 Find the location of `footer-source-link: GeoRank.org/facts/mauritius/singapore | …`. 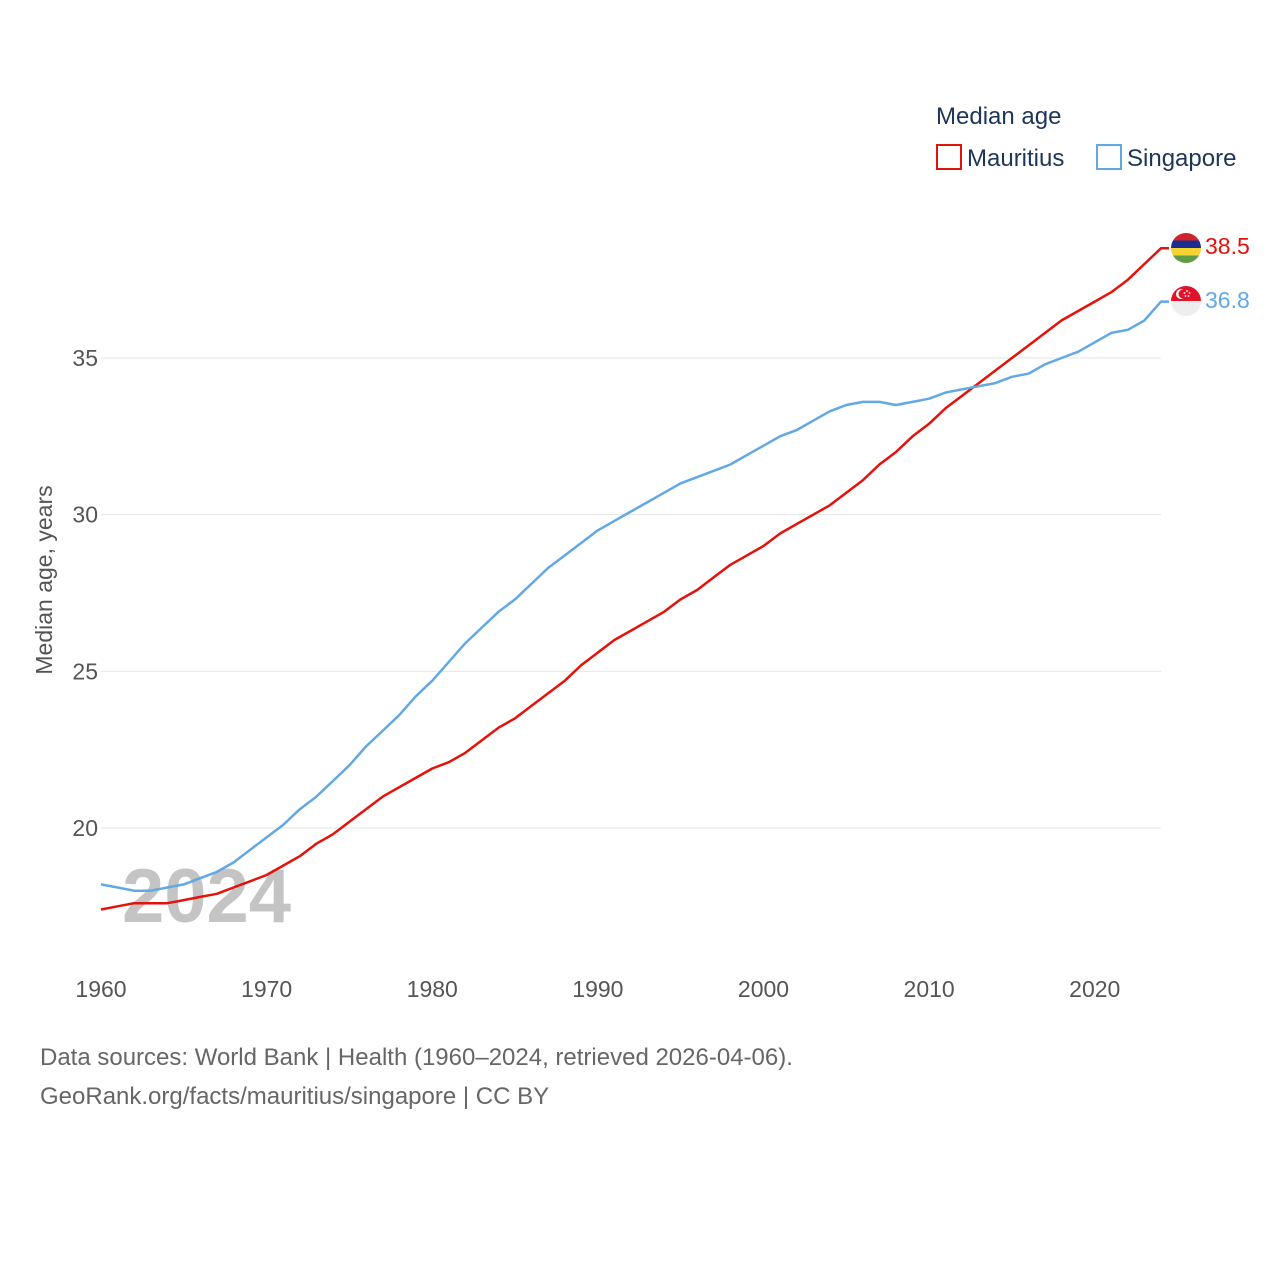

footer-source-link: GeoRank.org/facts/mauritius/singapore | … is located at coordinates (295, 1096).